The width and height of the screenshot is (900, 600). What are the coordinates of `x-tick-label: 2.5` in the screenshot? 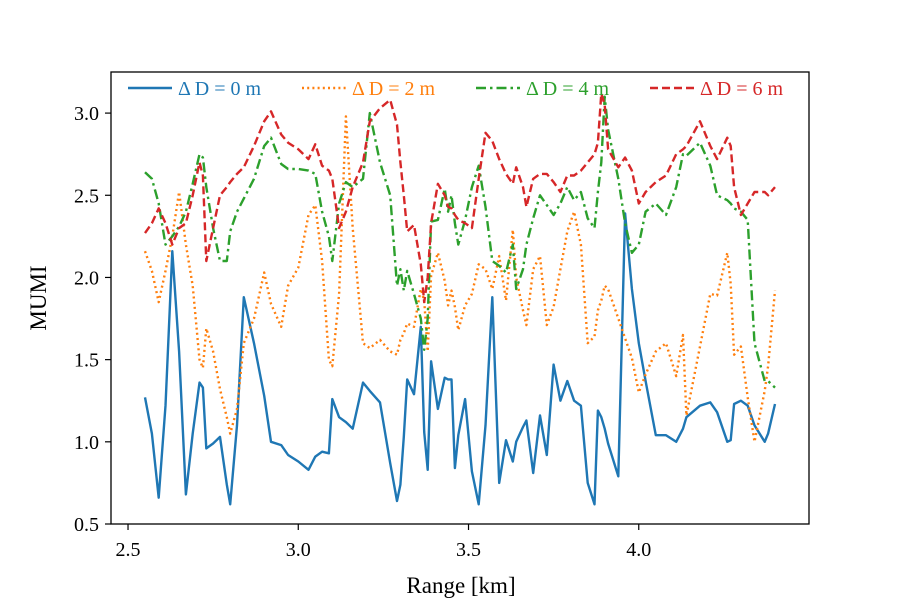 It's located at (128, 550).